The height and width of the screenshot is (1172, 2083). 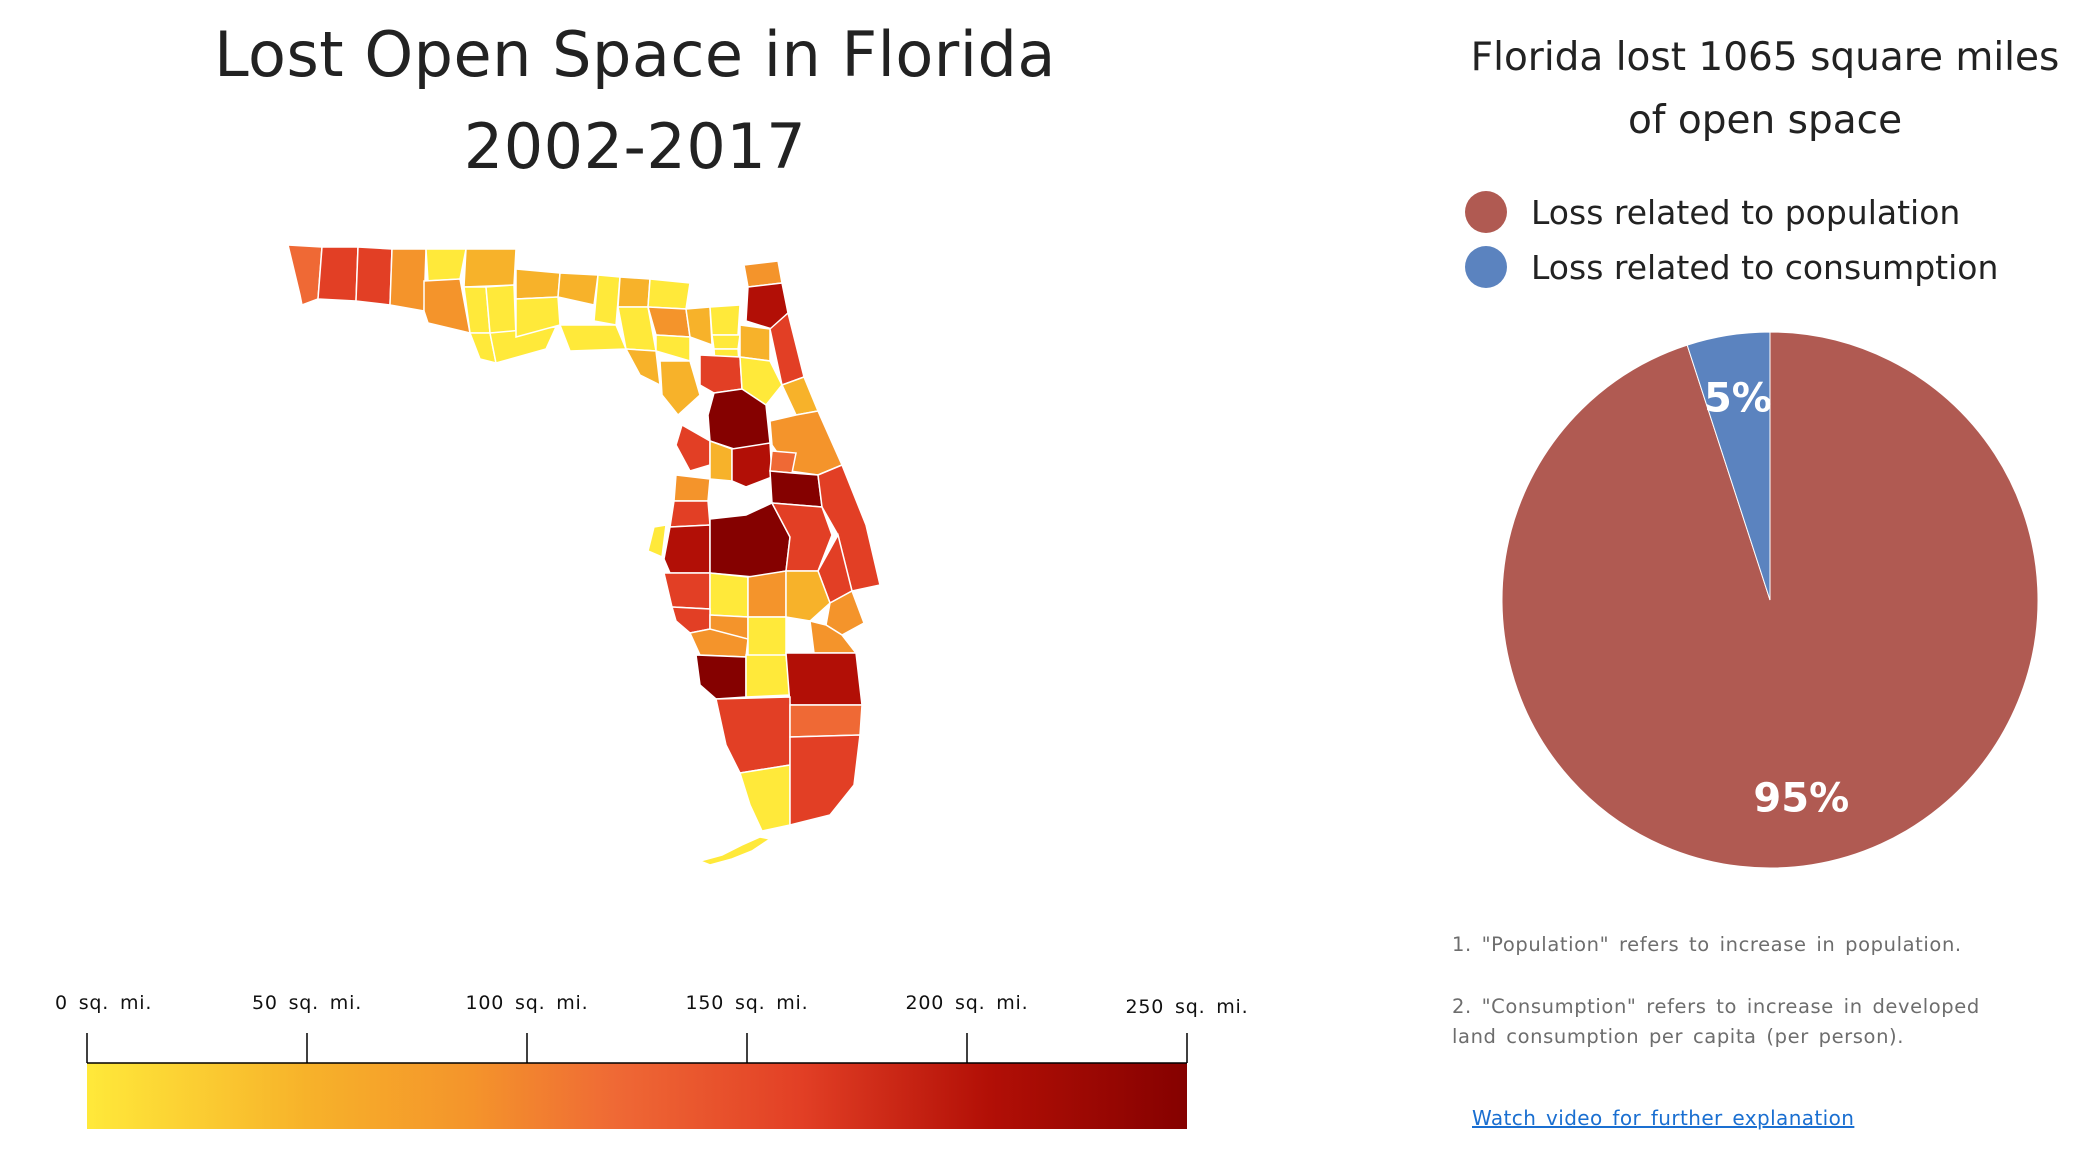 I want to click on county-miami-dade, so click(x=825, y=780).